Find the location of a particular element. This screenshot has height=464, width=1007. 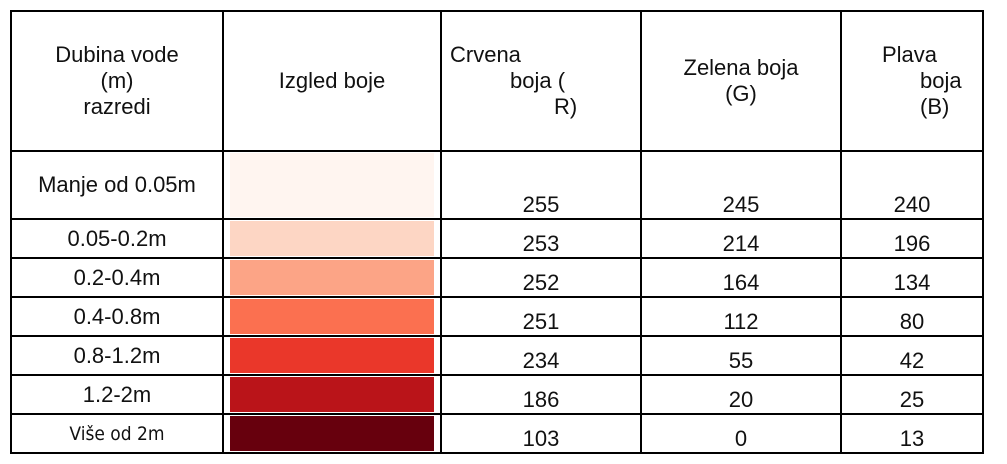

data-row: Više od 2m 103 0 13 is located at coordinates (497, 433).